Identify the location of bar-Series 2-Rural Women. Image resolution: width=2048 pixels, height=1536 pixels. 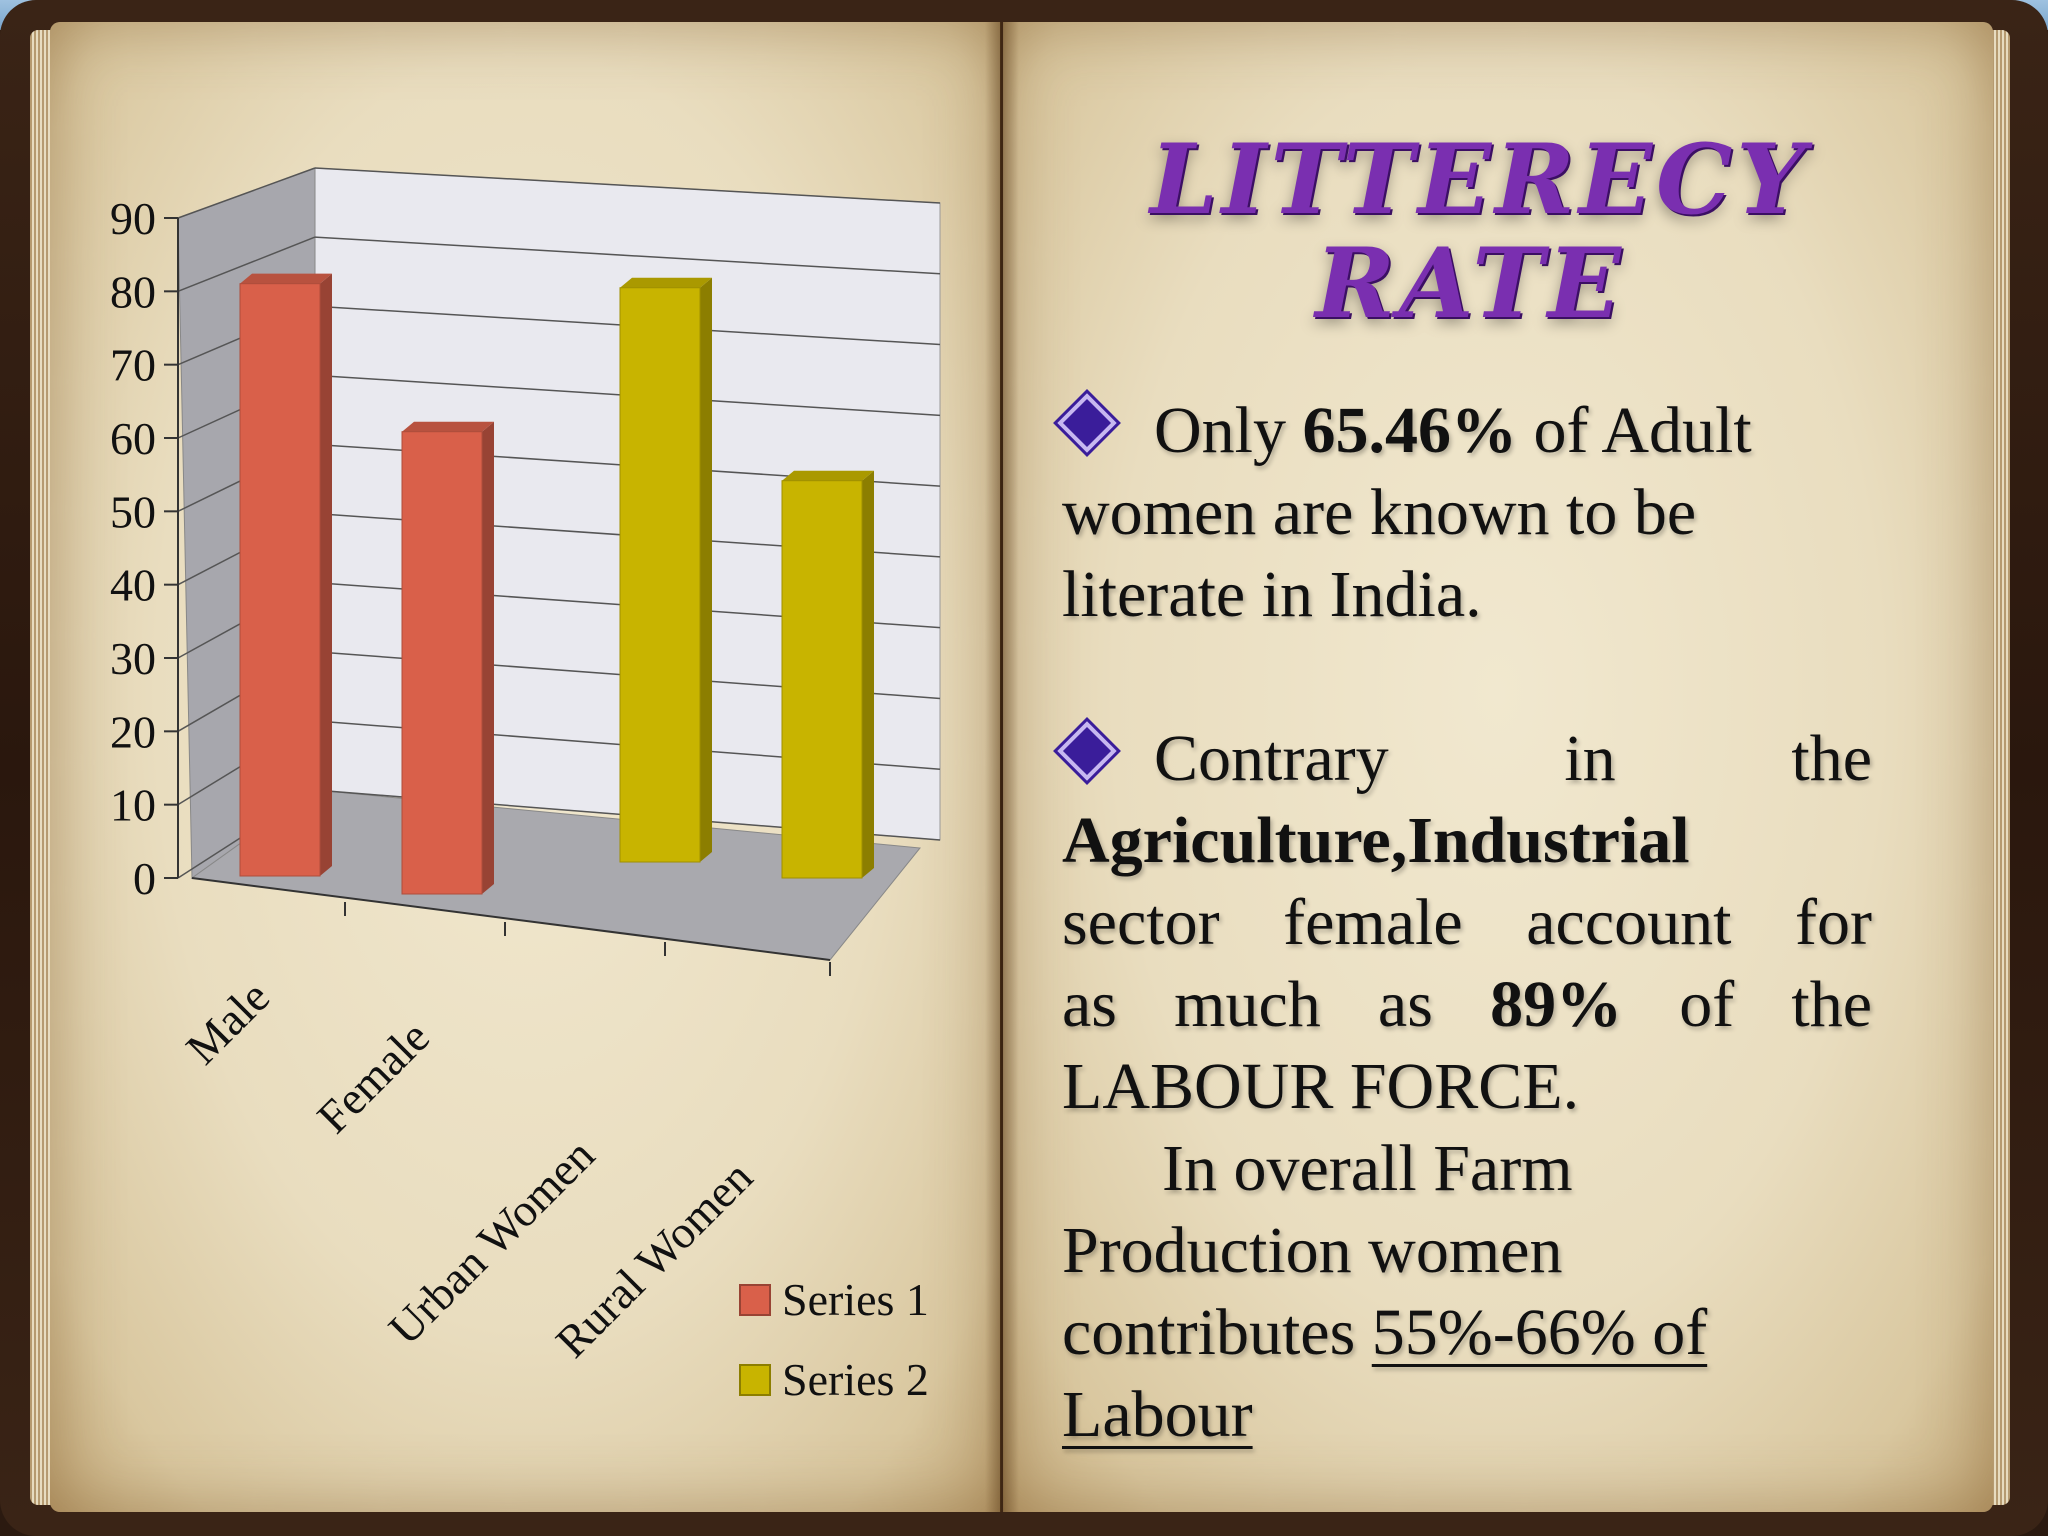
(822, 679).